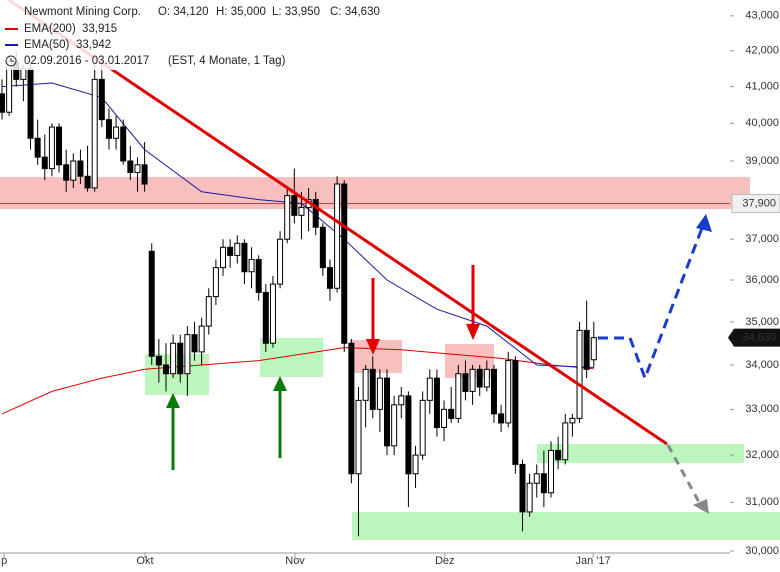 This screenshot has width=780, height=572. What do you see at coordinates (375, 193) in the screenshot?
I see `resistance-zone` at bounding box center [375, 193].